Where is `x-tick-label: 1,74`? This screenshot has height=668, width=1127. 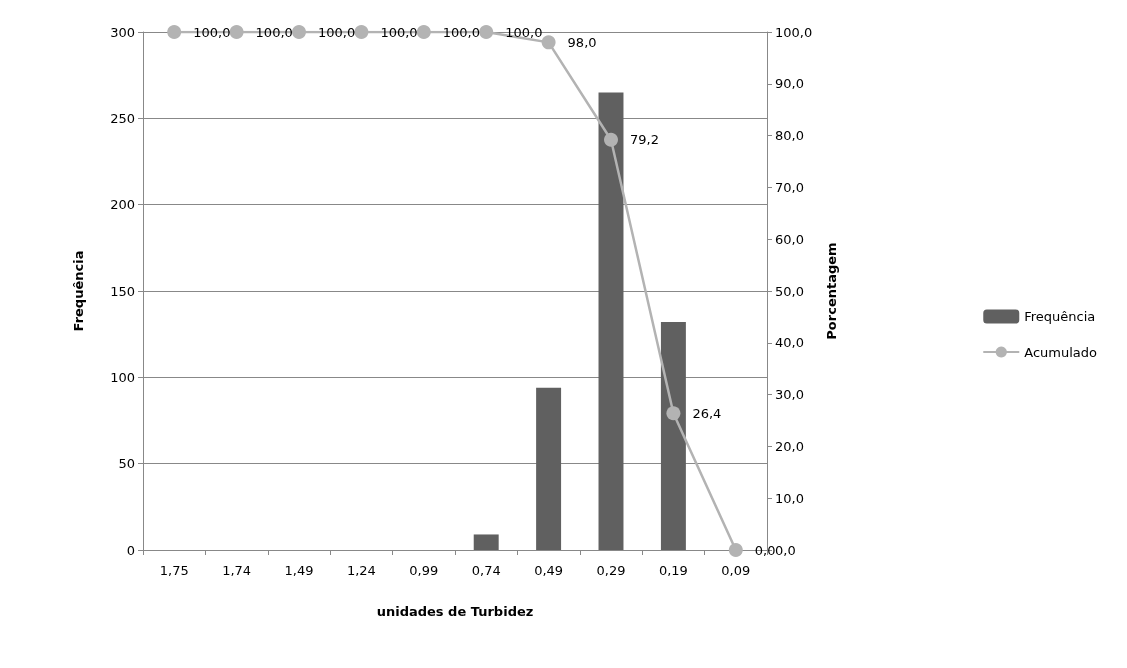
x-tick-label: 1,74 is located at coordinates (237, 570).